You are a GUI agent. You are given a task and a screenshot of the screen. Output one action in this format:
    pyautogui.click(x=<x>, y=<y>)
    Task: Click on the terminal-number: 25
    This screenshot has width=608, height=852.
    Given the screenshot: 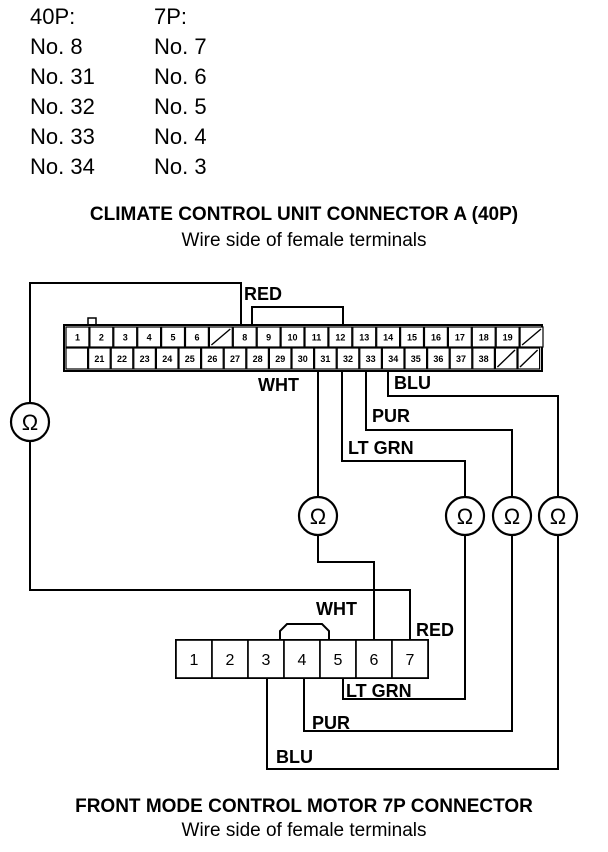 What is the action you would take?
    pyautogui.click(x=190, y=359)
    